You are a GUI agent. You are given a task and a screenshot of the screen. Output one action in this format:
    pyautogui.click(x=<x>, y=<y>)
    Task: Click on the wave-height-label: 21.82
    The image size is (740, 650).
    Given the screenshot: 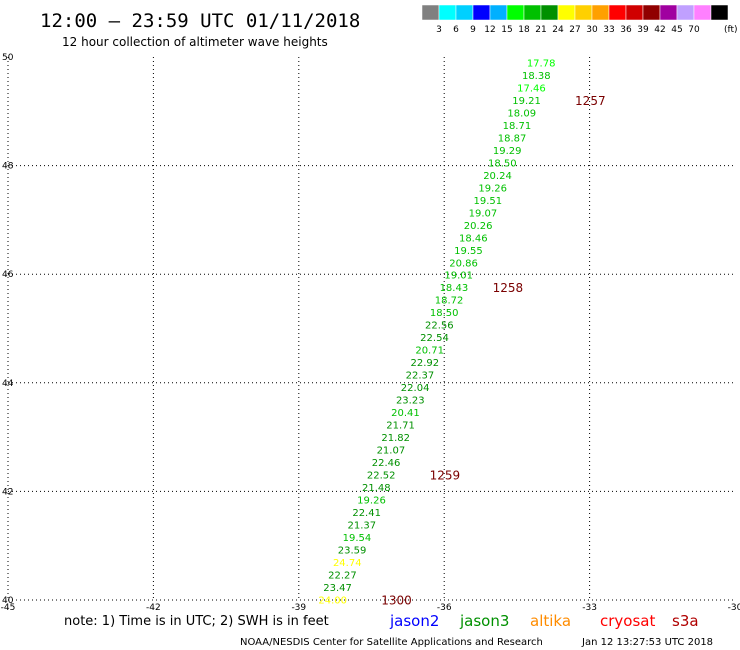 What is the action you would take?
    pyautogui.click(x=395, y=438)
    